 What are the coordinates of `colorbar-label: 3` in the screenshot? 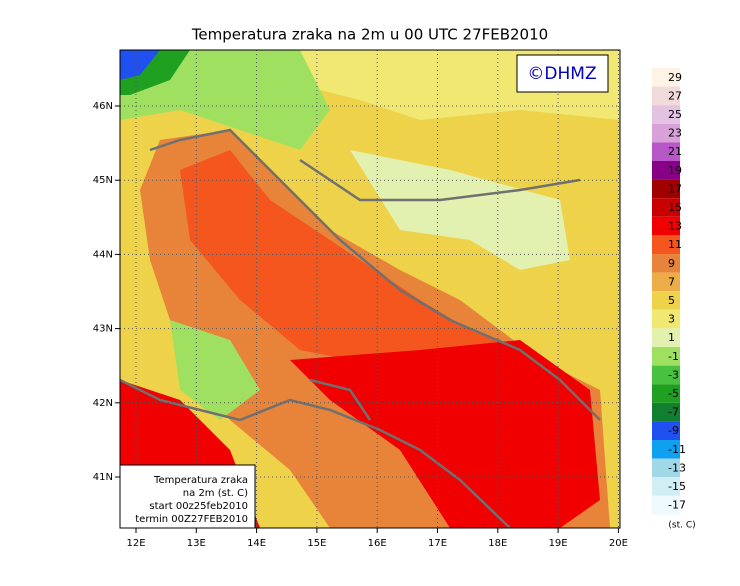 It's located at (671, 319).